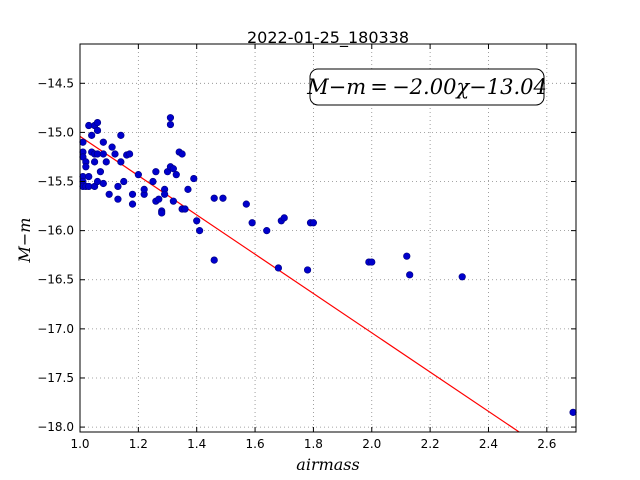  Describe the element at coordinates (138, 444) in the screenshot. I see `x-tick-label: 1.2` at that location.